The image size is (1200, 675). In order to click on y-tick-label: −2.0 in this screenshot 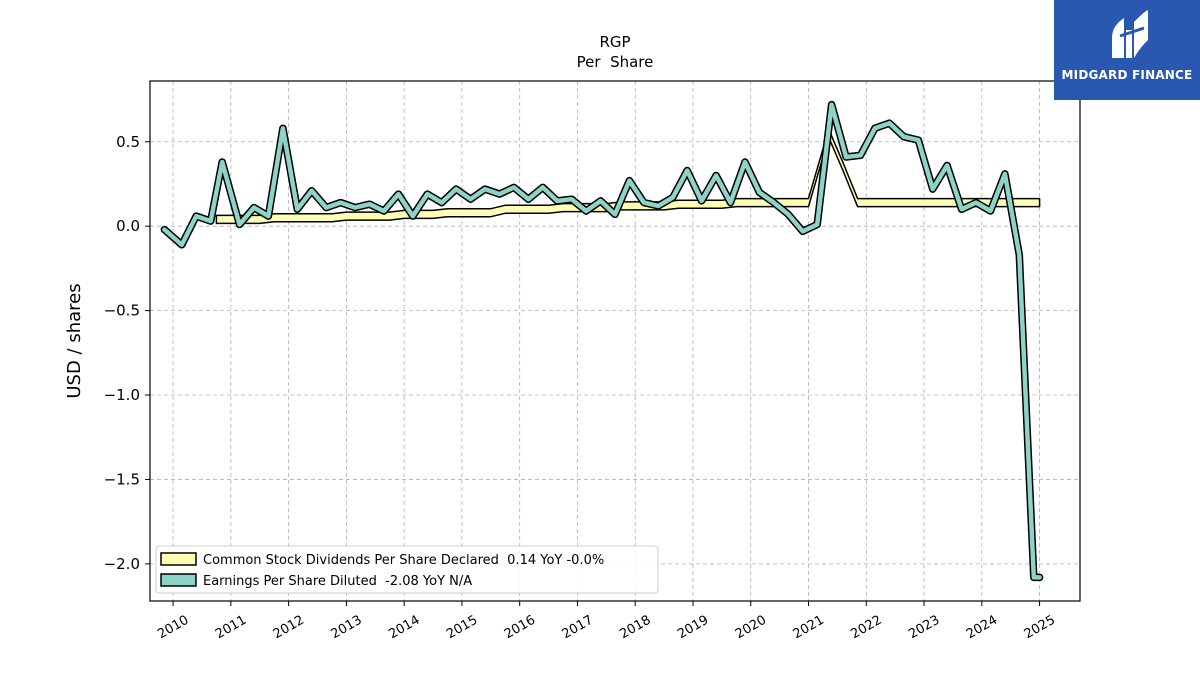, I will do `click(122, 564)`.